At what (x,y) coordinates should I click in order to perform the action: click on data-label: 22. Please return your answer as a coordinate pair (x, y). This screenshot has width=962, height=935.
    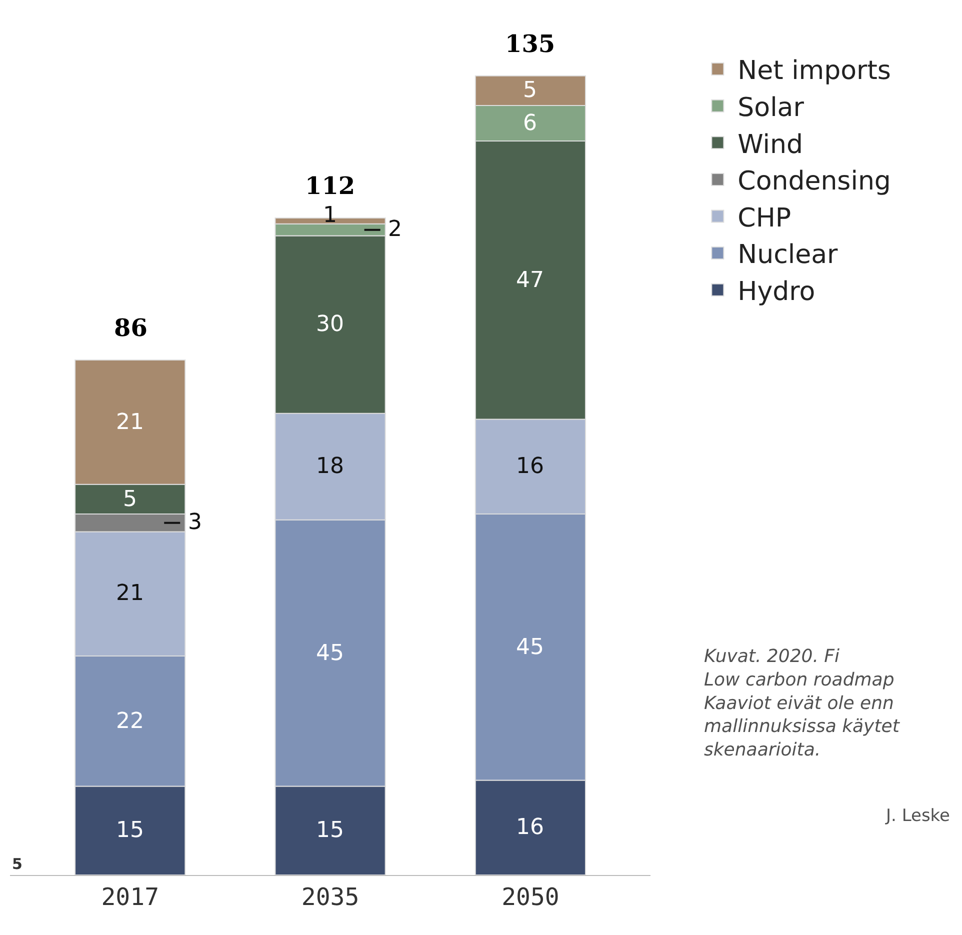
    Looking at the image, I should click on (130, 721).